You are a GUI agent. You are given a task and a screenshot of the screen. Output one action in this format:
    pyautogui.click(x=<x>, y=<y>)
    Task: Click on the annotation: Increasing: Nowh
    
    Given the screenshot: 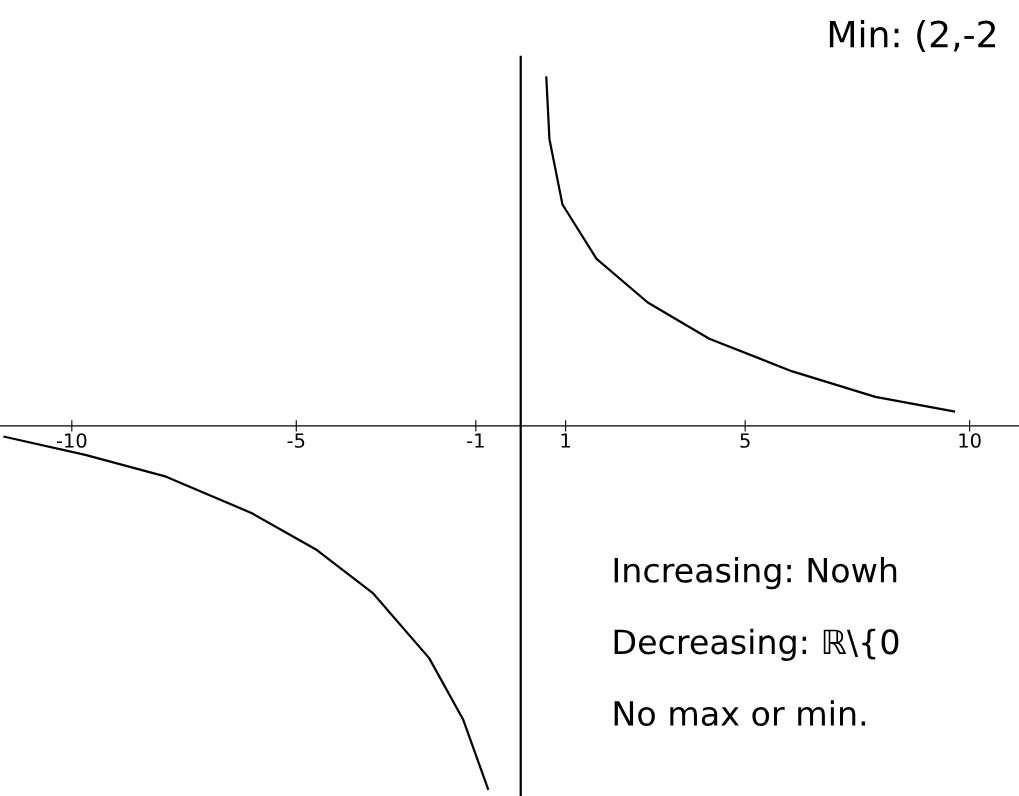 What is the action you would take?
    pyautogui.click(x=755, y=573)
    